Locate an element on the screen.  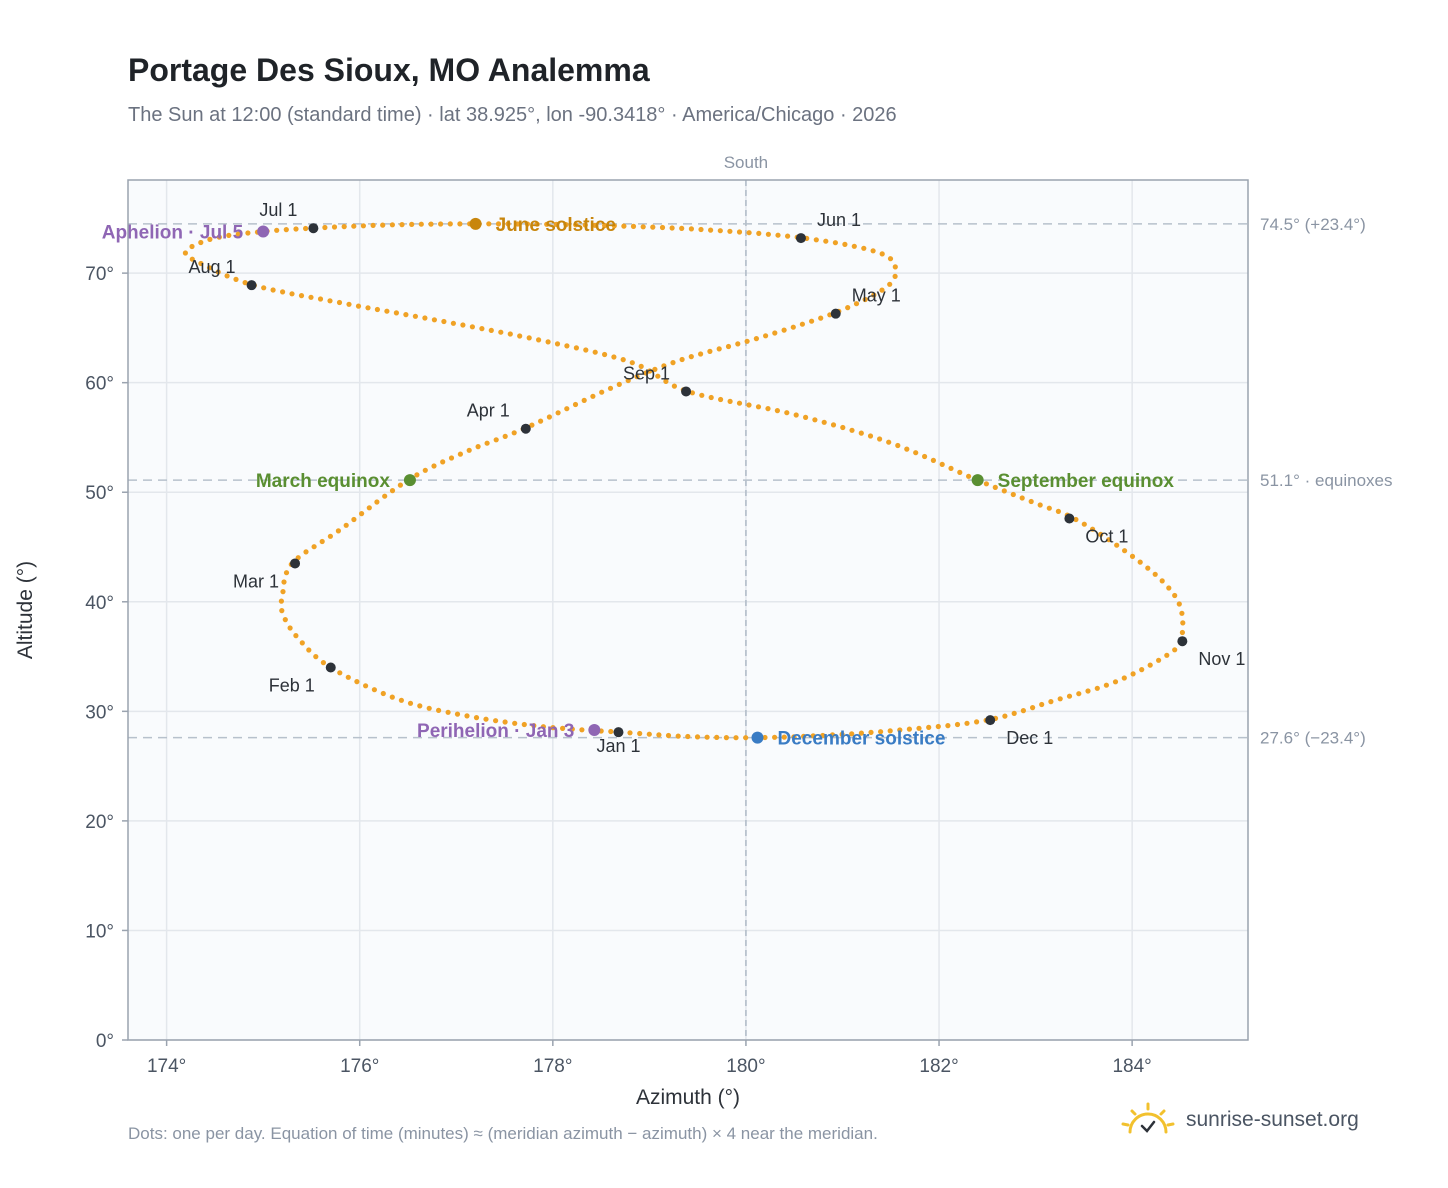
chart-title: Portage Des Sioux, MO Analemma is located at coordinates (389, 70).